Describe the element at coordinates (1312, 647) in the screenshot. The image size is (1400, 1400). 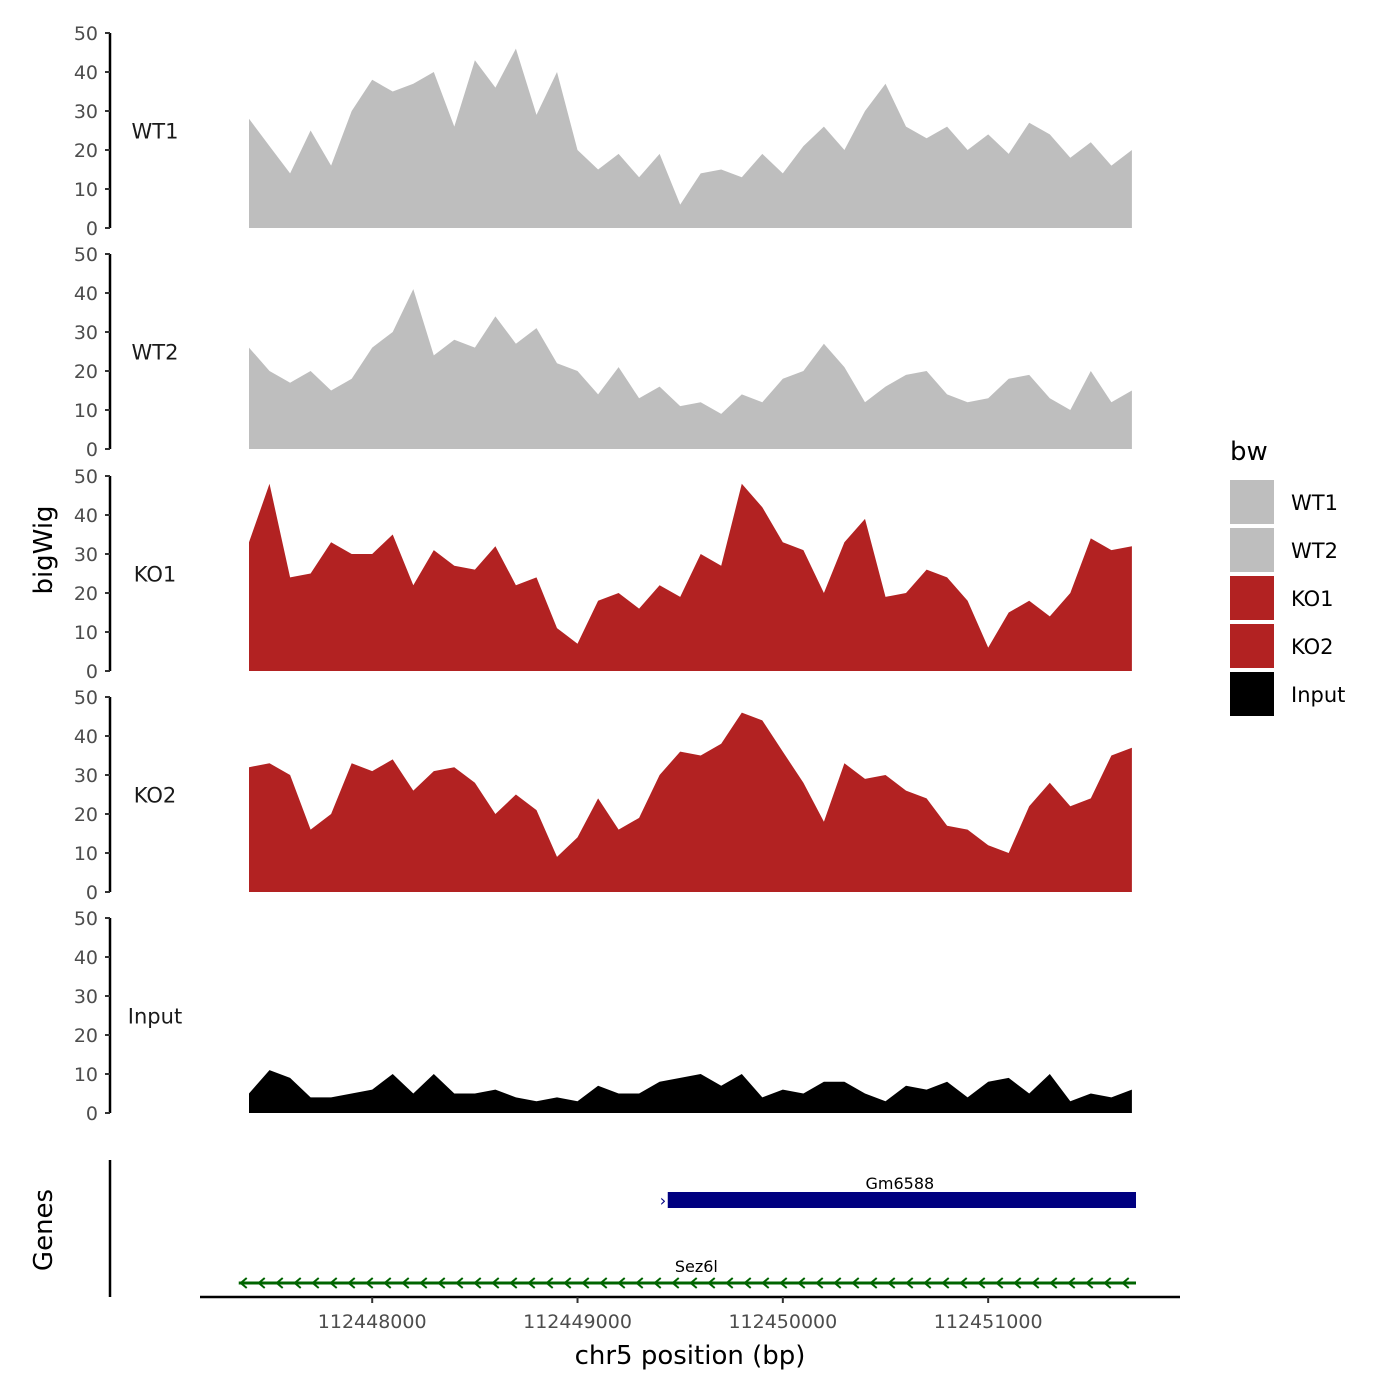
I see `legend-label-ko2: KO2` at that location.